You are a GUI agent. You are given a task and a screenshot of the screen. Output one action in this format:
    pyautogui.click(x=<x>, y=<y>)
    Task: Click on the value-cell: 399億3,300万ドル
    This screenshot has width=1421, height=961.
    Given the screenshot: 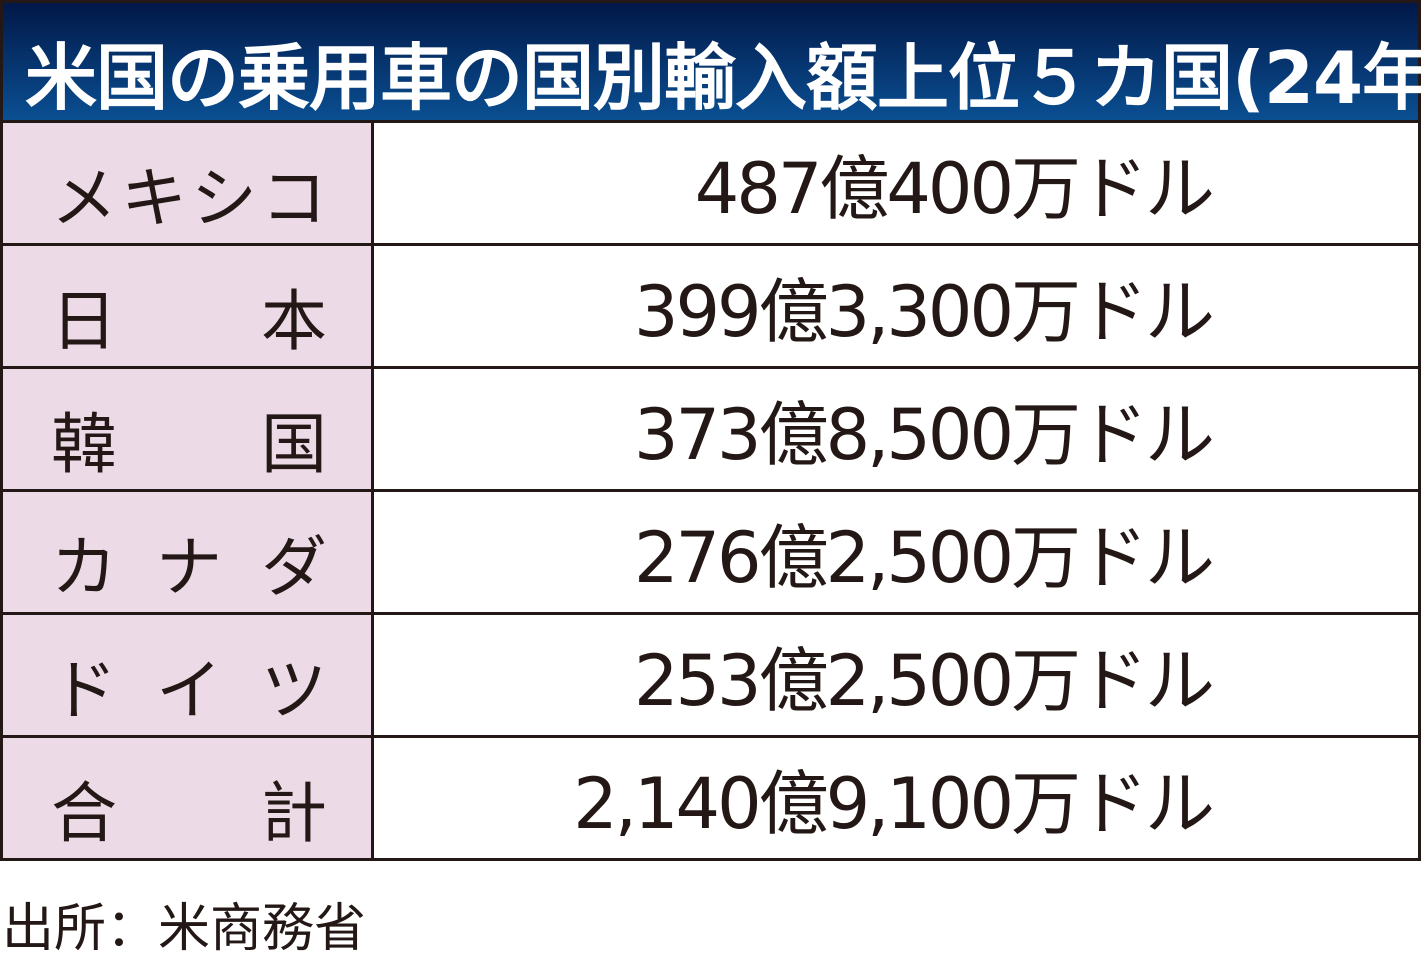 What is the action you would take?
    pyautogui.click(x=896, y=306)
    